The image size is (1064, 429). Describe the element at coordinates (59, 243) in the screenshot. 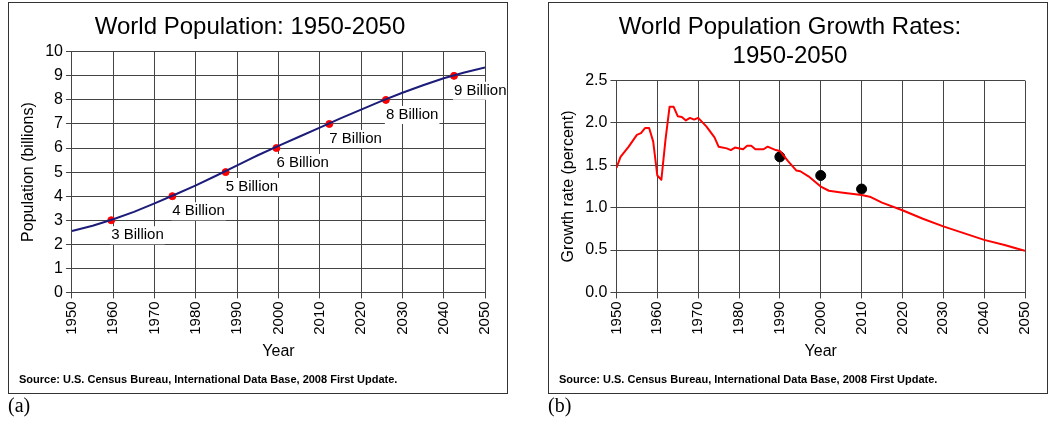

I see `y-tick-label: 2` at that location.